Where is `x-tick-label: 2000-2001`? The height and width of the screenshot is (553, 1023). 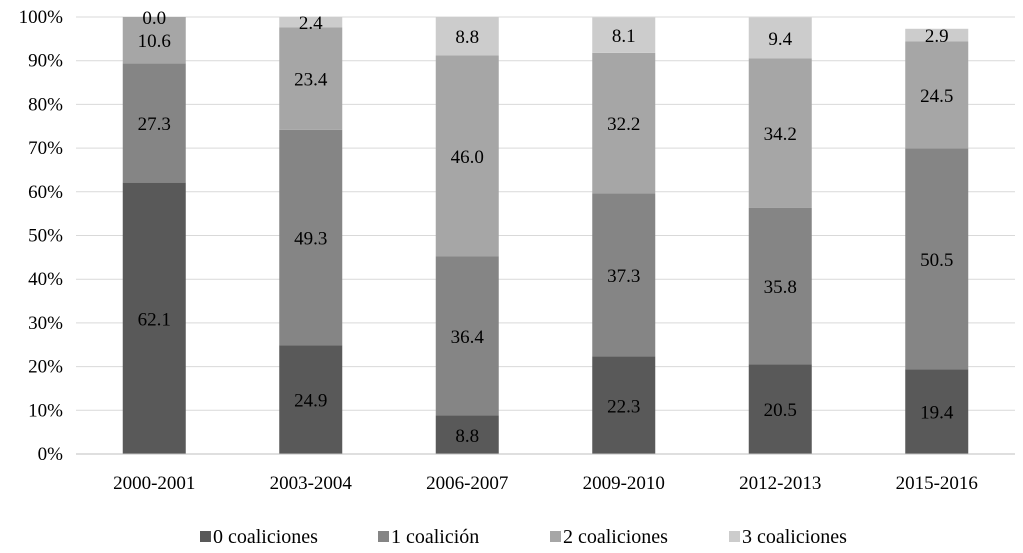 x-tick-label: 2000-2001 is located at coordinates (154, 483).